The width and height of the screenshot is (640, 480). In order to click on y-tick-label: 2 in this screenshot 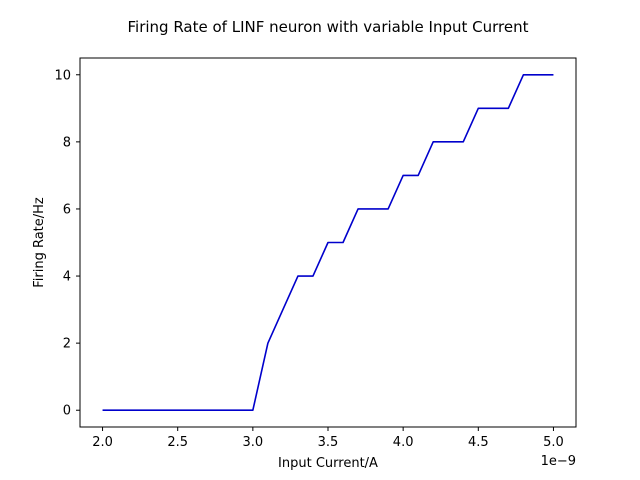, I will do `click(67, 344)`.